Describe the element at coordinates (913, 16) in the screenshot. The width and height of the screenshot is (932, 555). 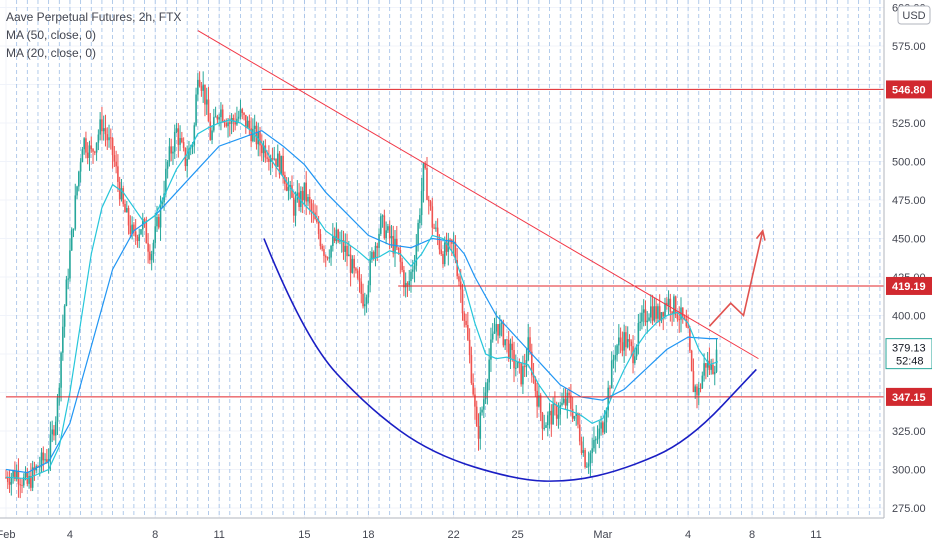
I see `currency-label: USD` at that location.